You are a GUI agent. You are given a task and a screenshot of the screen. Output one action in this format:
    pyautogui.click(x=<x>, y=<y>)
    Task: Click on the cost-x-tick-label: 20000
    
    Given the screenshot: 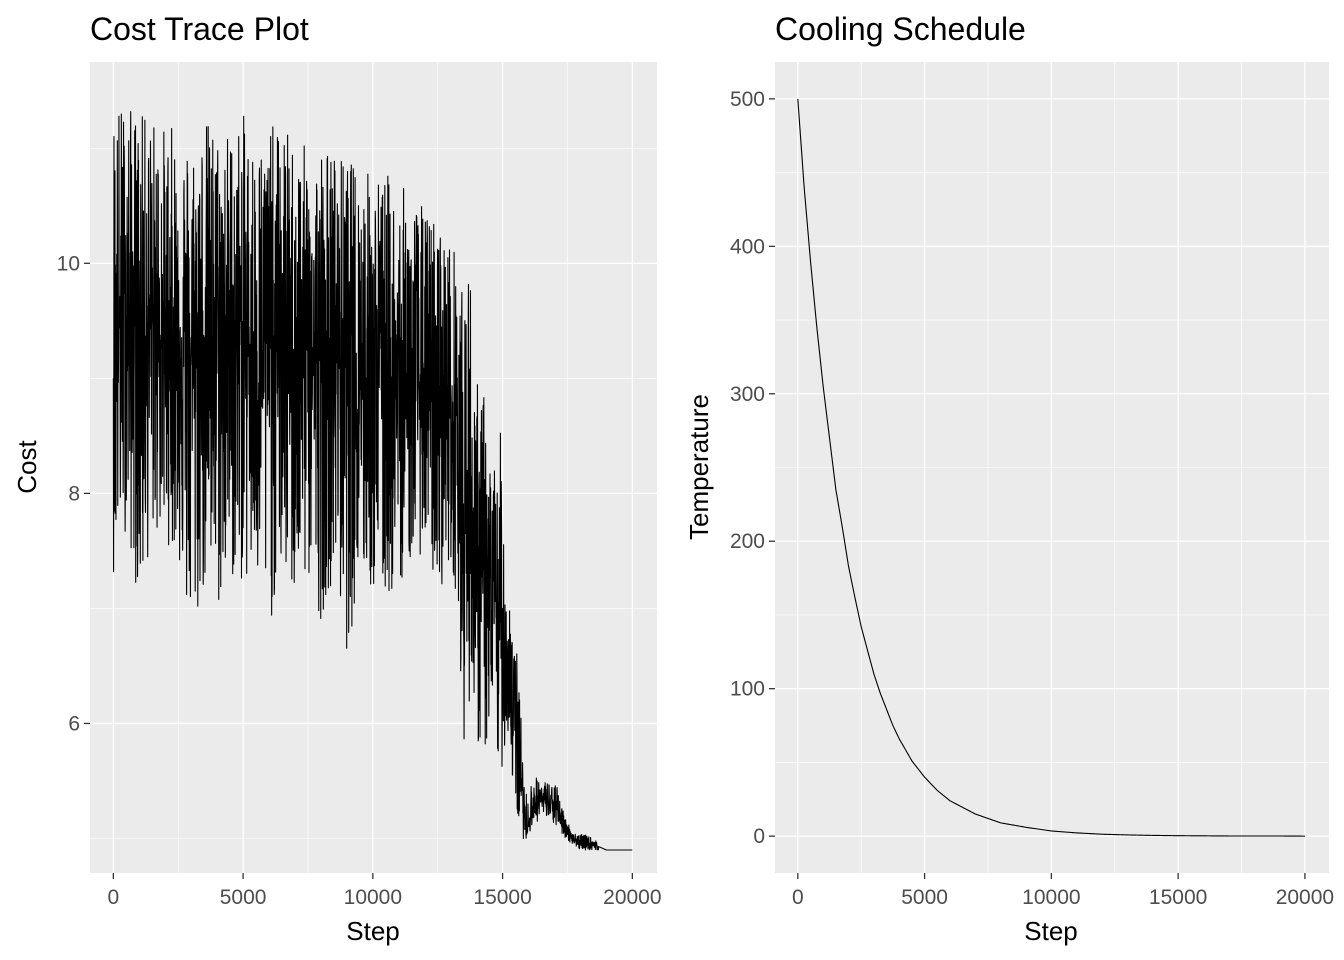 What is the action you would take?
    pyautogui.click(x=632, y=897)
    